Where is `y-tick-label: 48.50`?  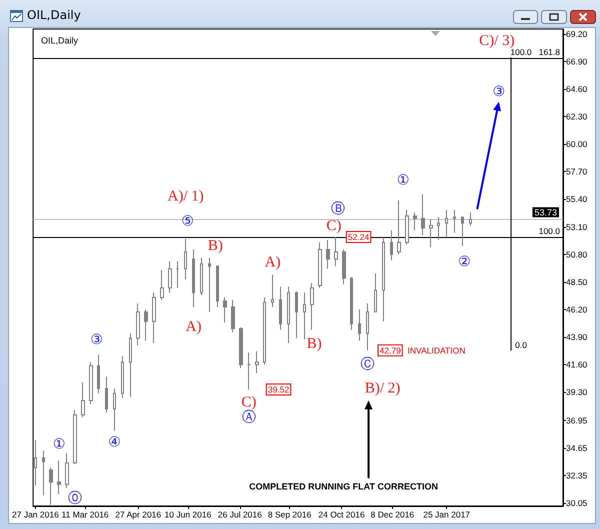
y-tick-label: 48.50 is located at coordinates (577, 281).